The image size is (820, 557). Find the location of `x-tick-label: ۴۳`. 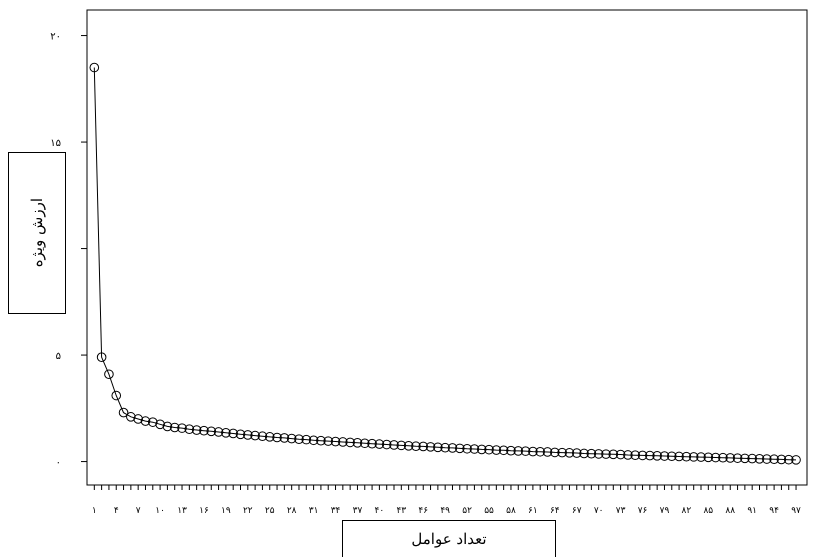

x-tick-label: ۴۳ is located at coordinates (401, 511).